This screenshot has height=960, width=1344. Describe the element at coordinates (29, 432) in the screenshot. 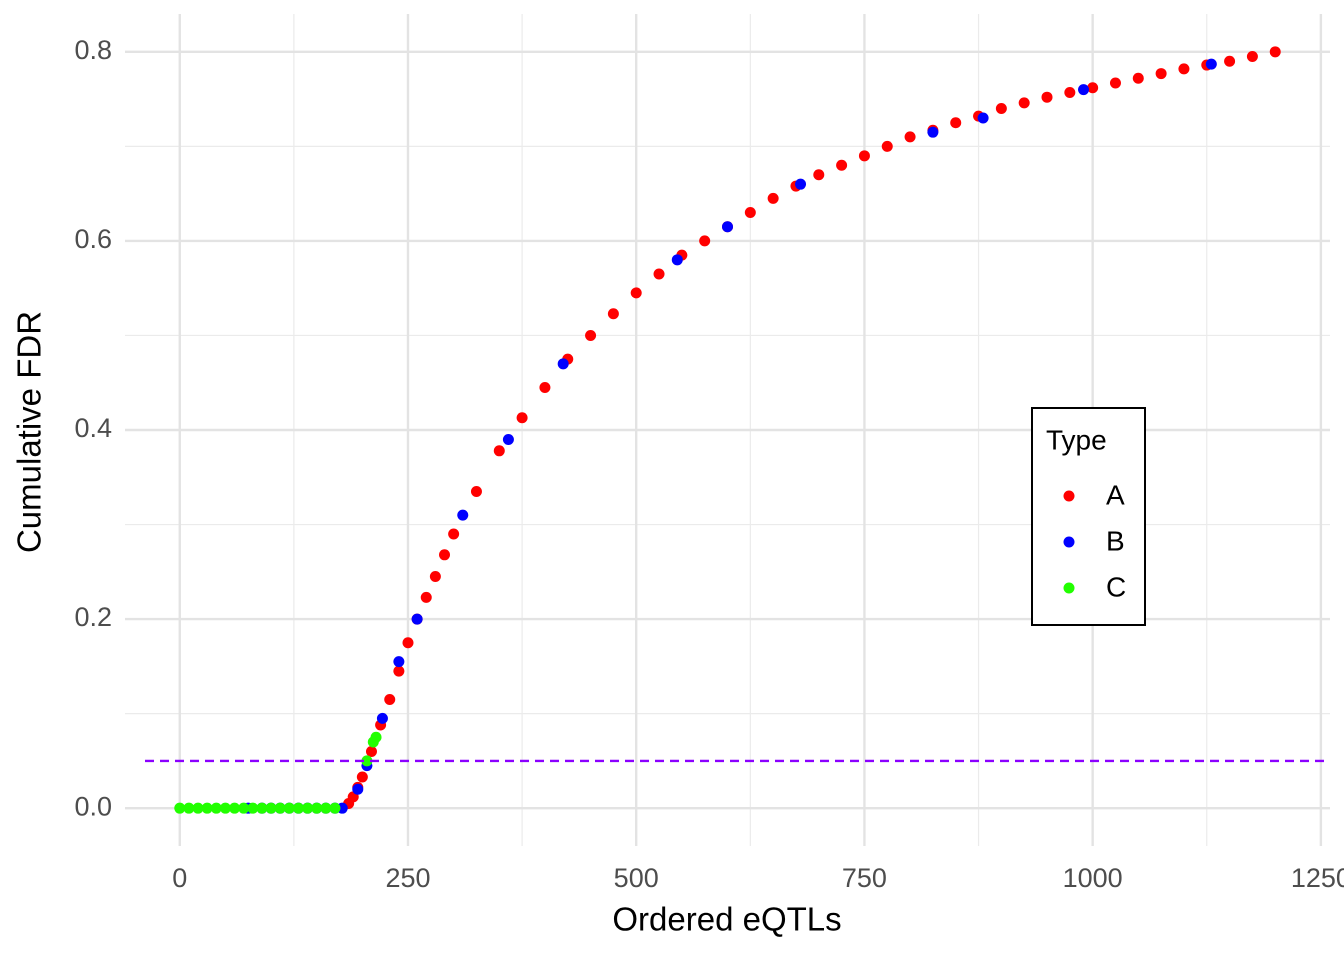

I see `y-axis-title: Cumulative FDR` at that location.